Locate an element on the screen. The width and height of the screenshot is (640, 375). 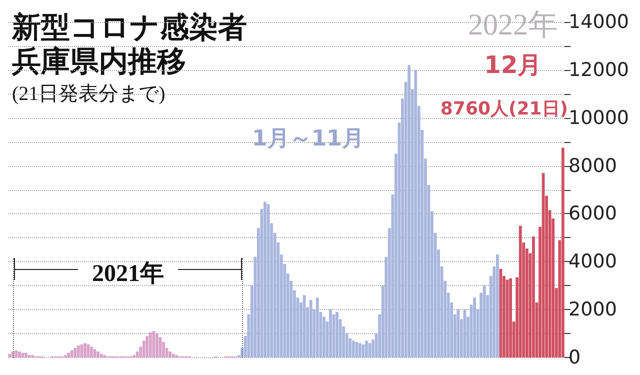
annotation: 2022年 is located at coordinates (513, 25).